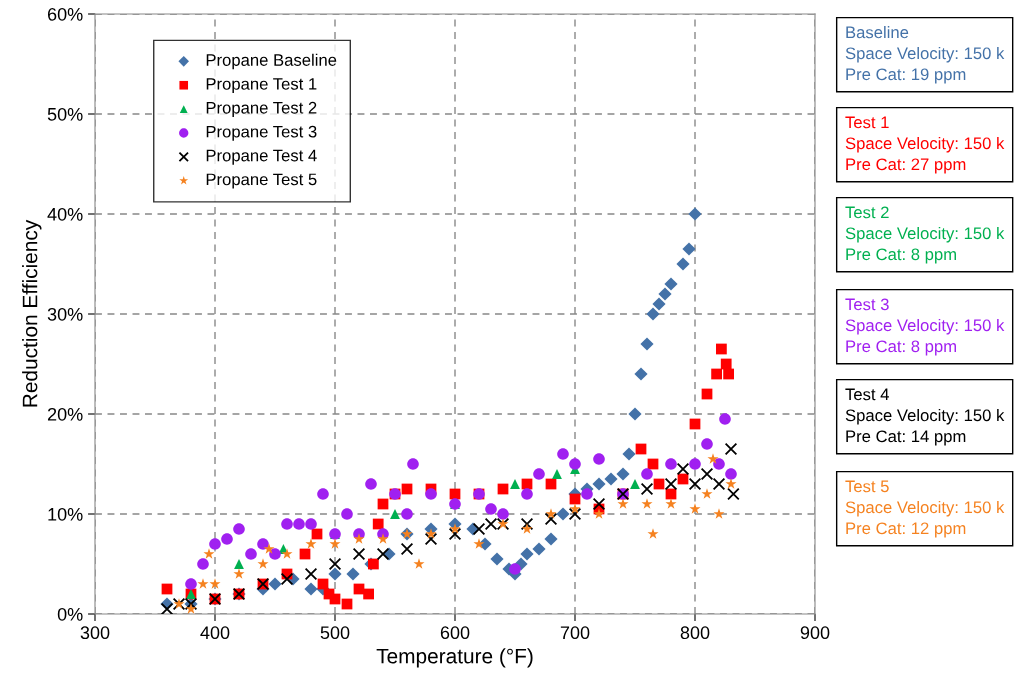  What do you see at coordinates (925, 509) in the screenshot?
I see `text: Test 5 Space Velocity: 150 k Pre Cat: 12 ppm` at bounding box center [925, 509].